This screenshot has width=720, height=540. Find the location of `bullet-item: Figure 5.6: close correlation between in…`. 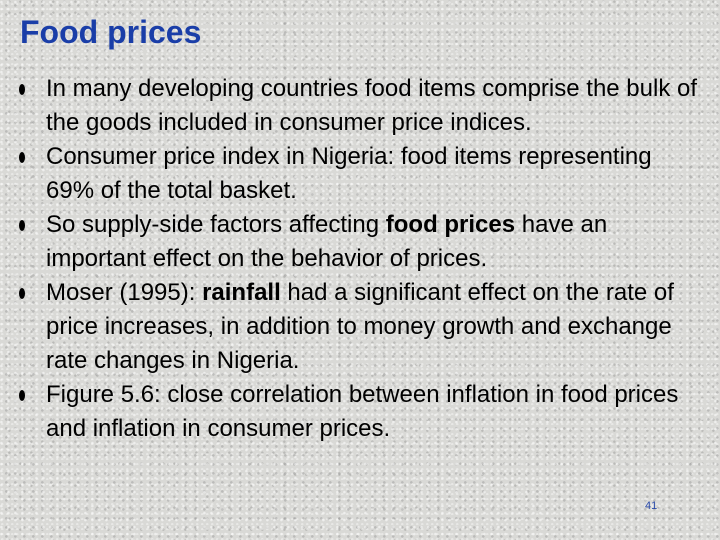

bullet-item: Figure 5.6: close correlation between in… is located at coordinates (359, 412).